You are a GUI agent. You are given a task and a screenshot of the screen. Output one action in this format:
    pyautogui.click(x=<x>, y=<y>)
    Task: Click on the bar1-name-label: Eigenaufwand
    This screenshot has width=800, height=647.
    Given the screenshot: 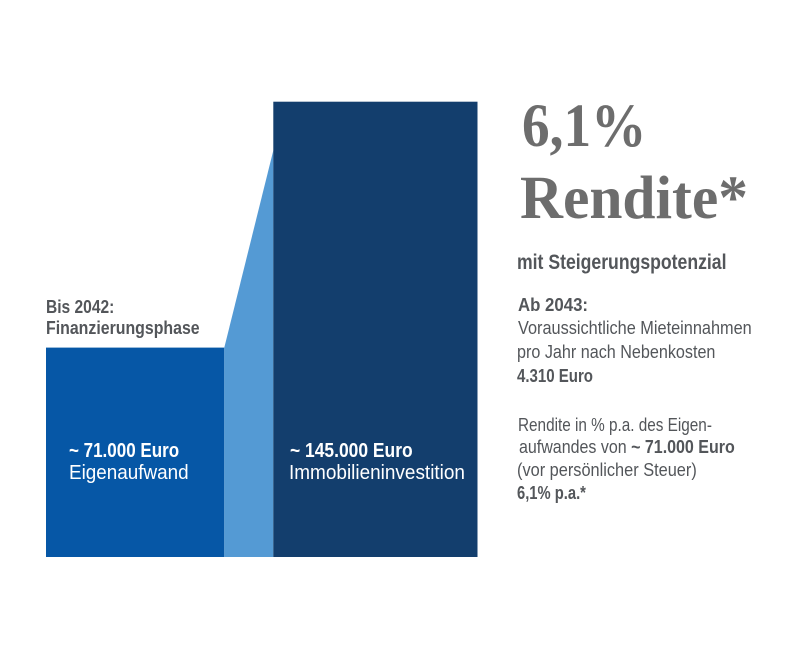 What is the action you would take?
    pyautogui.click(x=128, y=472)
    